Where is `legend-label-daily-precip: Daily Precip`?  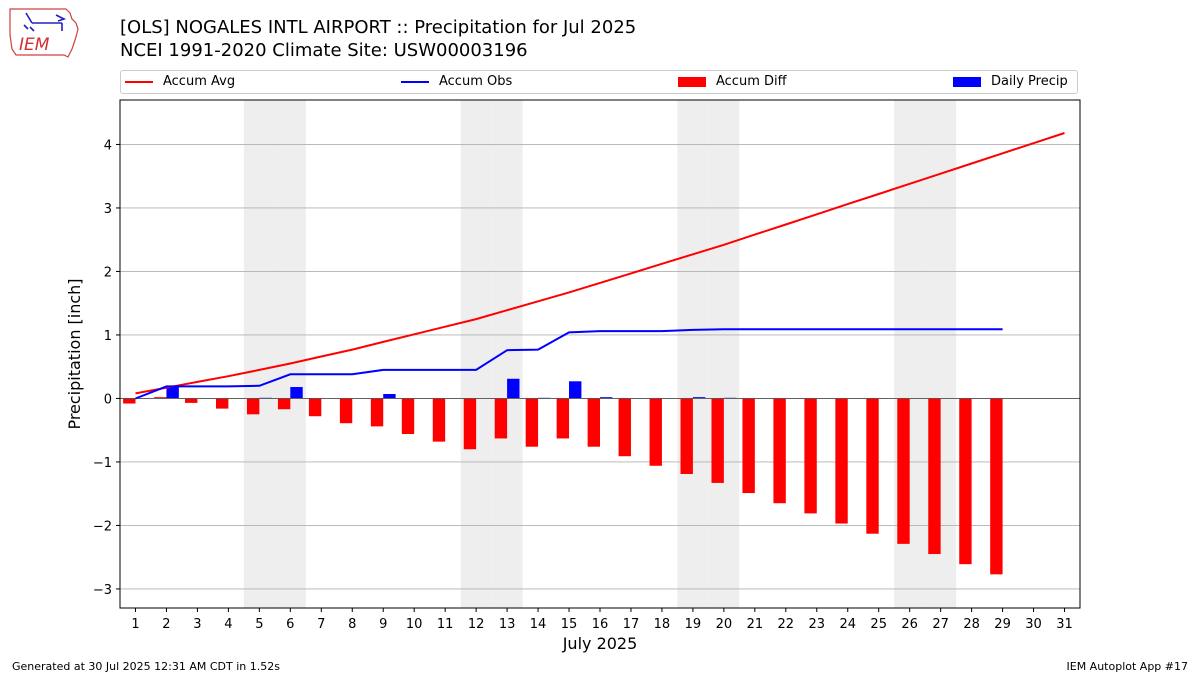 legend-label-daily-precip: Daily Precip is located at coordinates (1029, 81).